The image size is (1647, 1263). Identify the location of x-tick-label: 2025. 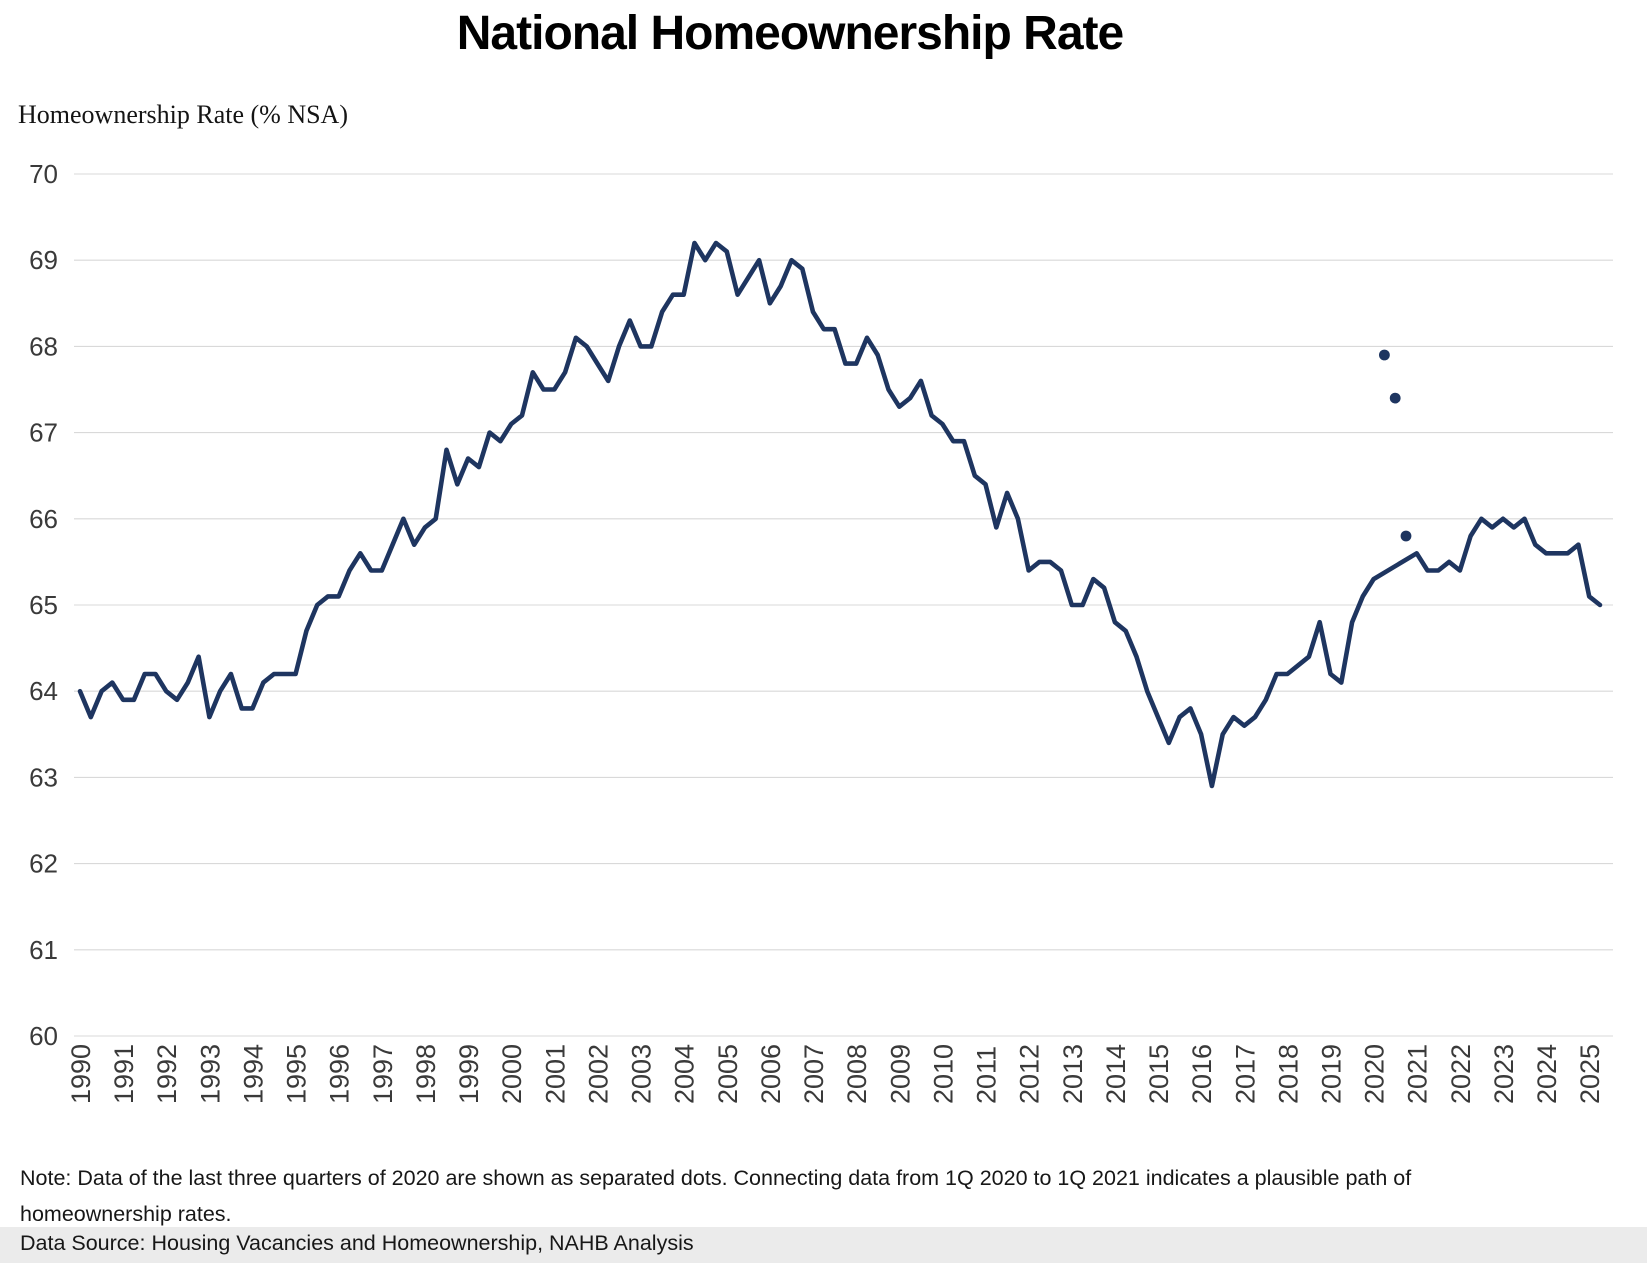
(1590, 1074).